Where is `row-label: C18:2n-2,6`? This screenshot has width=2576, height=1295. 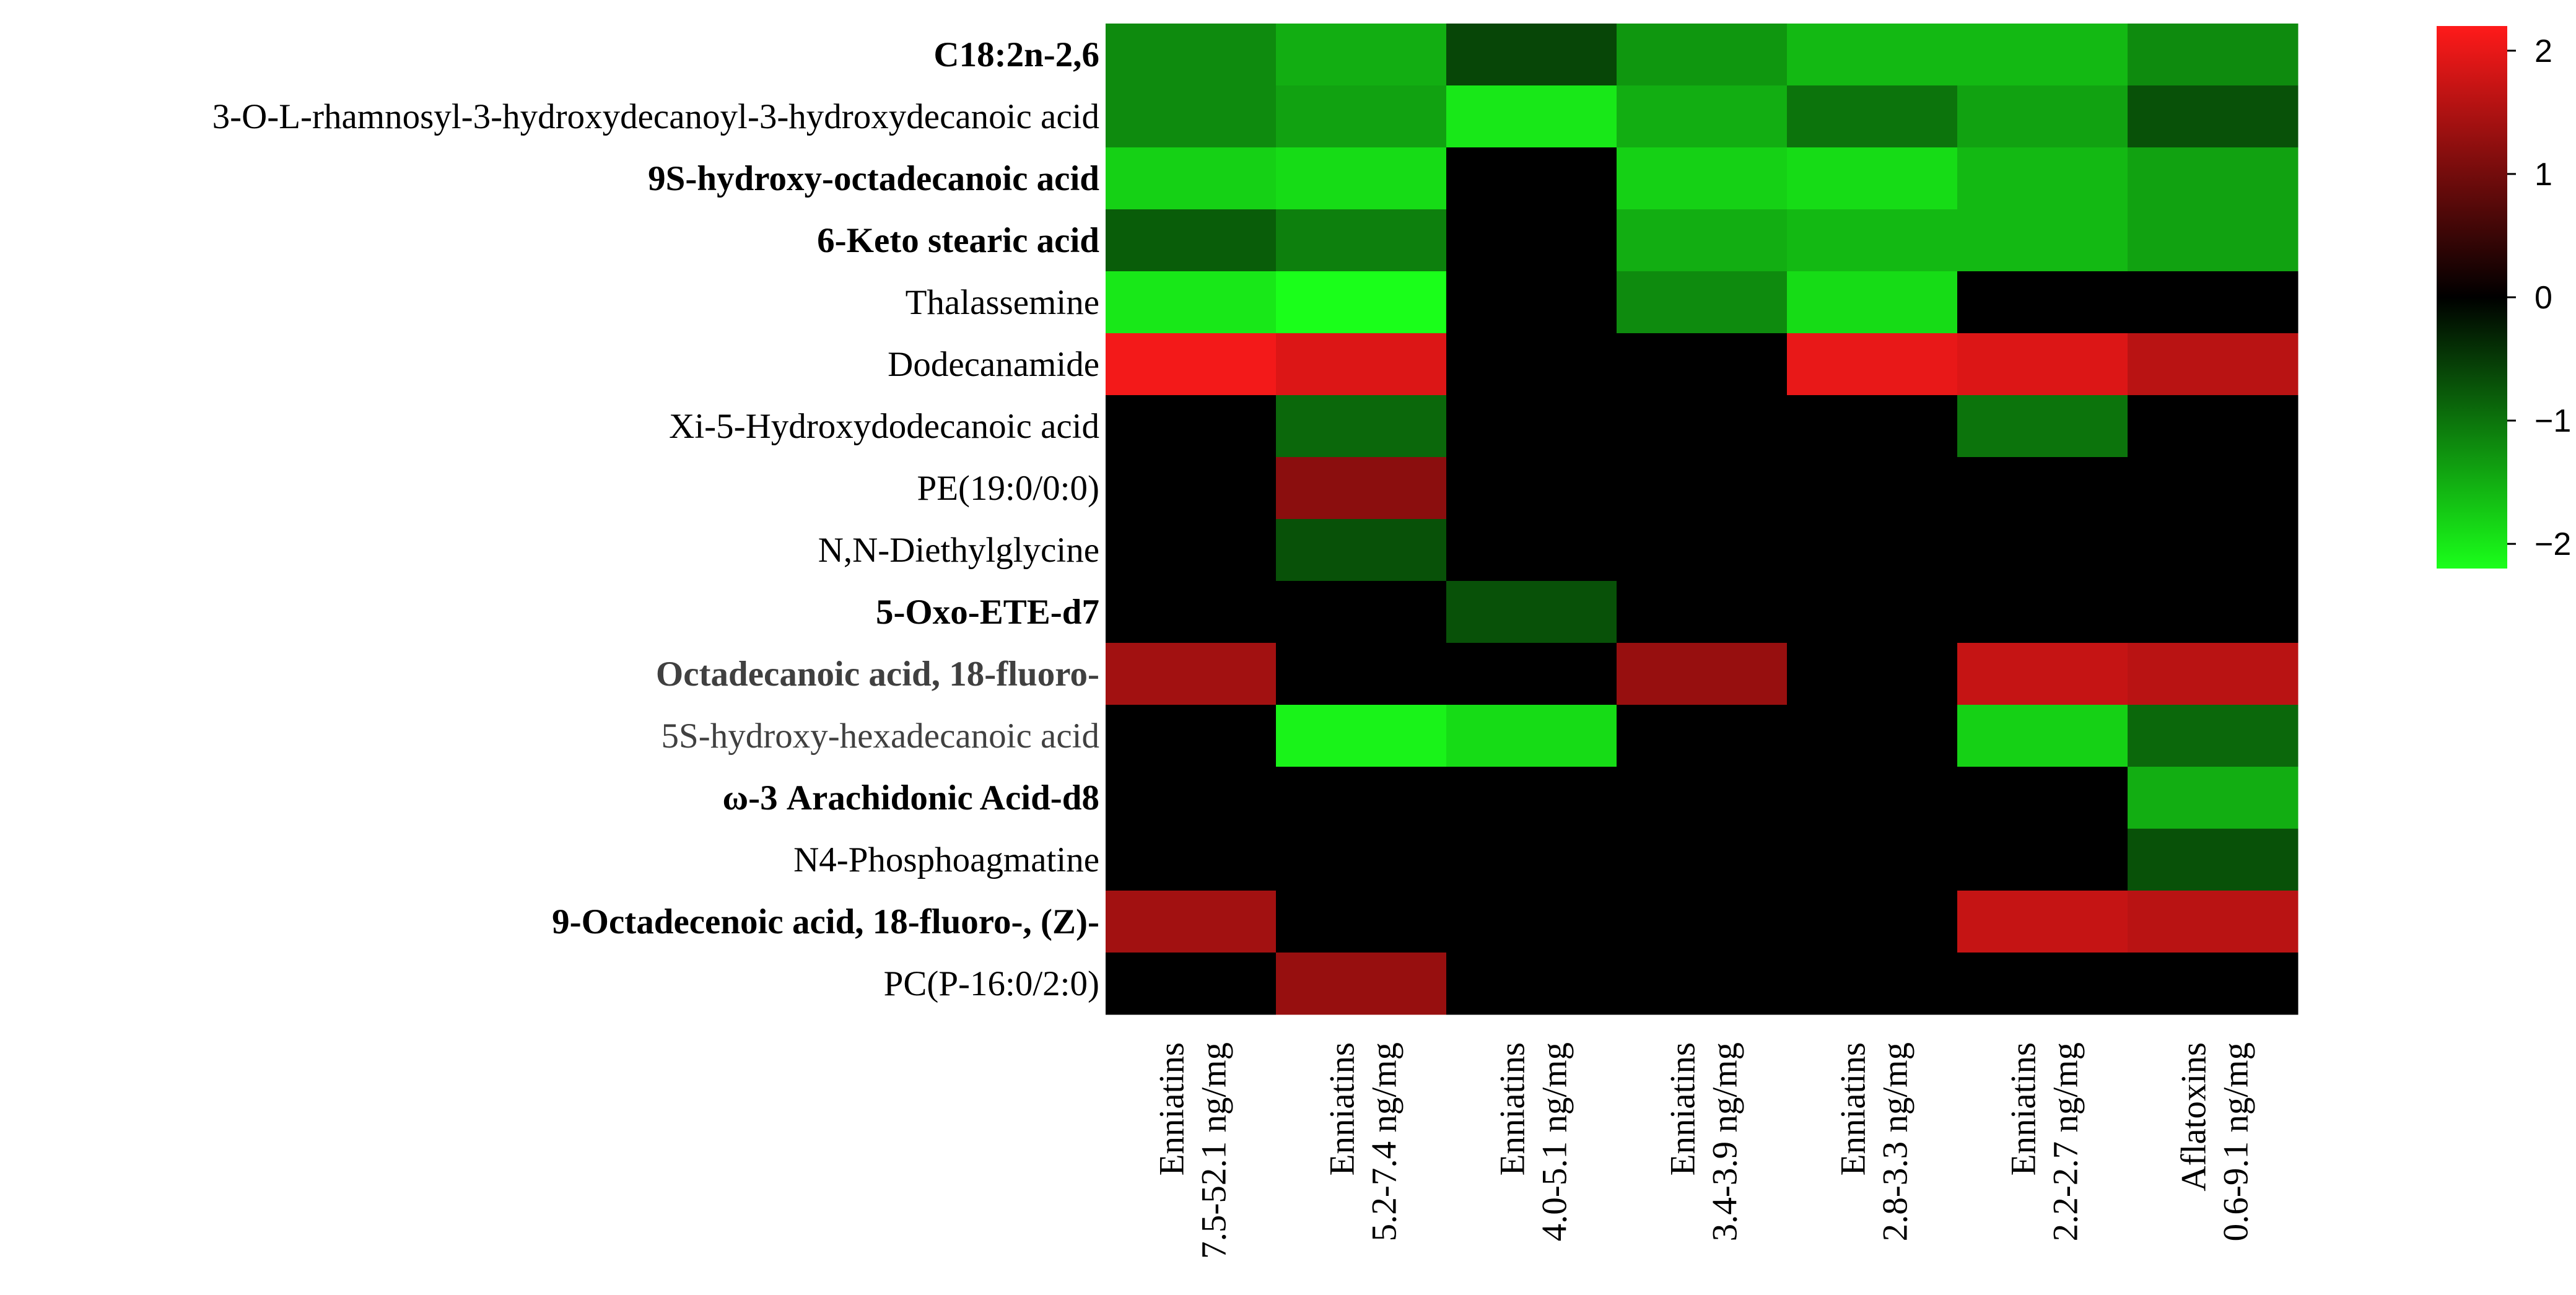
row-label: C18:2n-2,6 is located at coordinates (1016, 54).